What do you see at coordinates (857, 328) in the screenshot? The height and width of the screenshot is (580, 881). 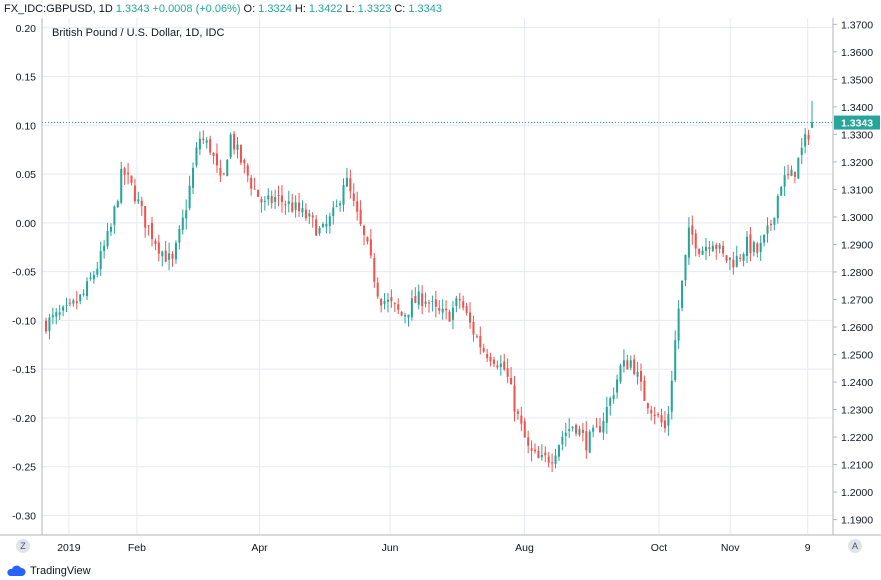 I see `right-tick-label: 1.2600` at bounding box center [857, 328].